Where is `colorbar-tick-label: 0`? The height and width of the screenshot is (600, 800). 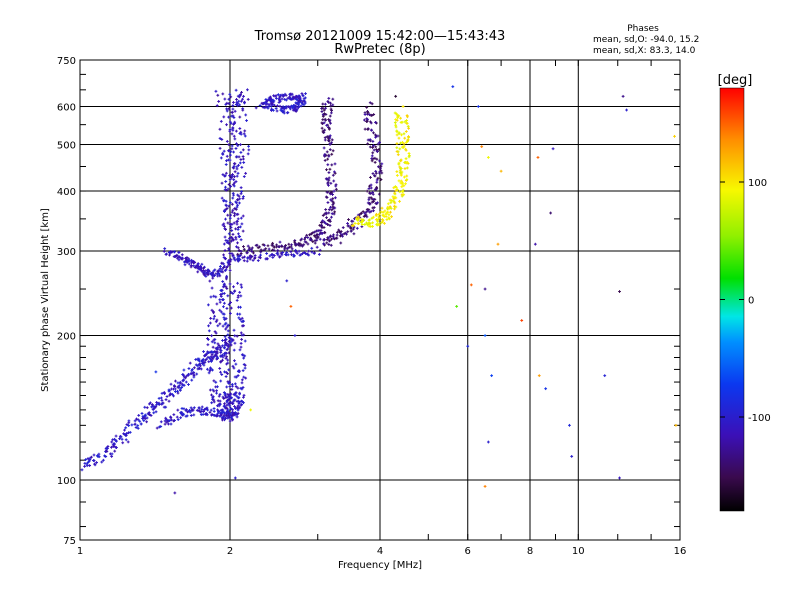
colorbar-tick-label: 0 is located at coordinates (751, 301).